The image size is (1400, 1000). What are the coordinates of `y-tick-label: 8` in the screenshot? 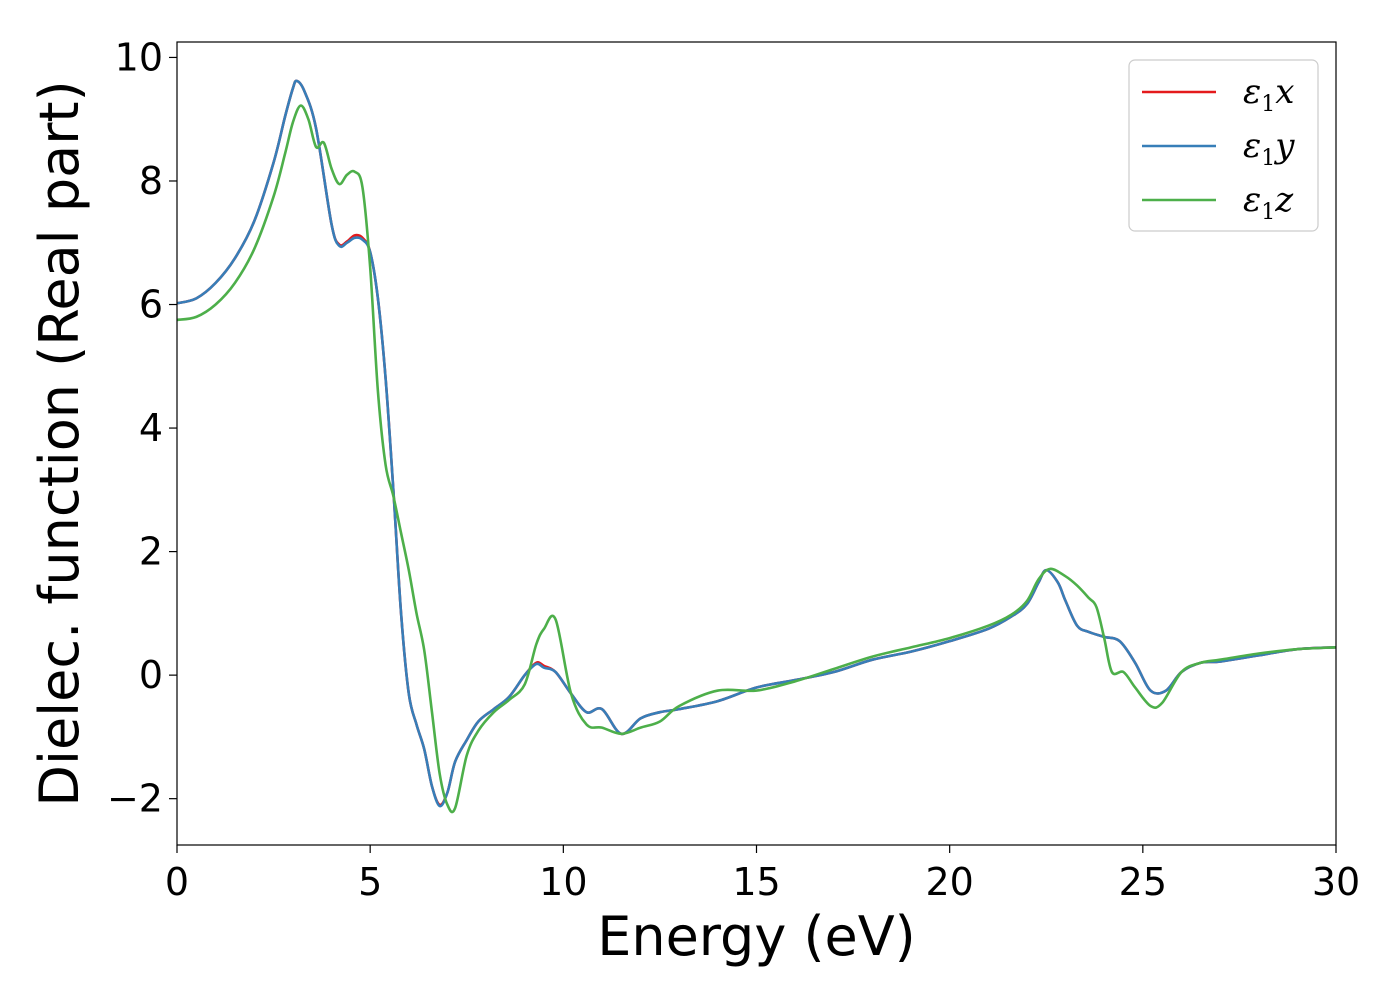 It's located at (151, 181).